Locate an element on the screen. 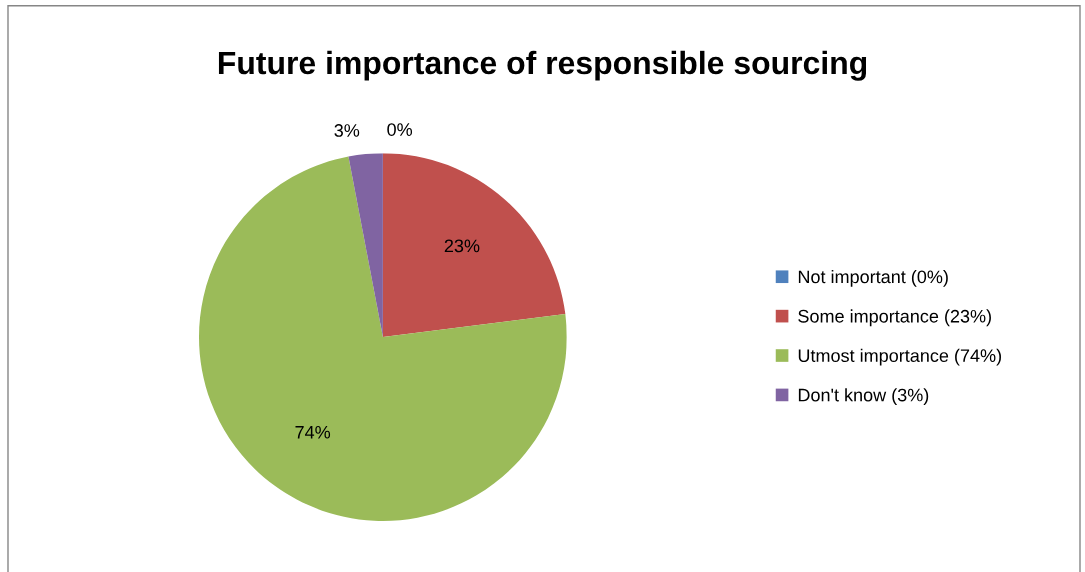  data-label: 3% is located at coordinates (347, 130).